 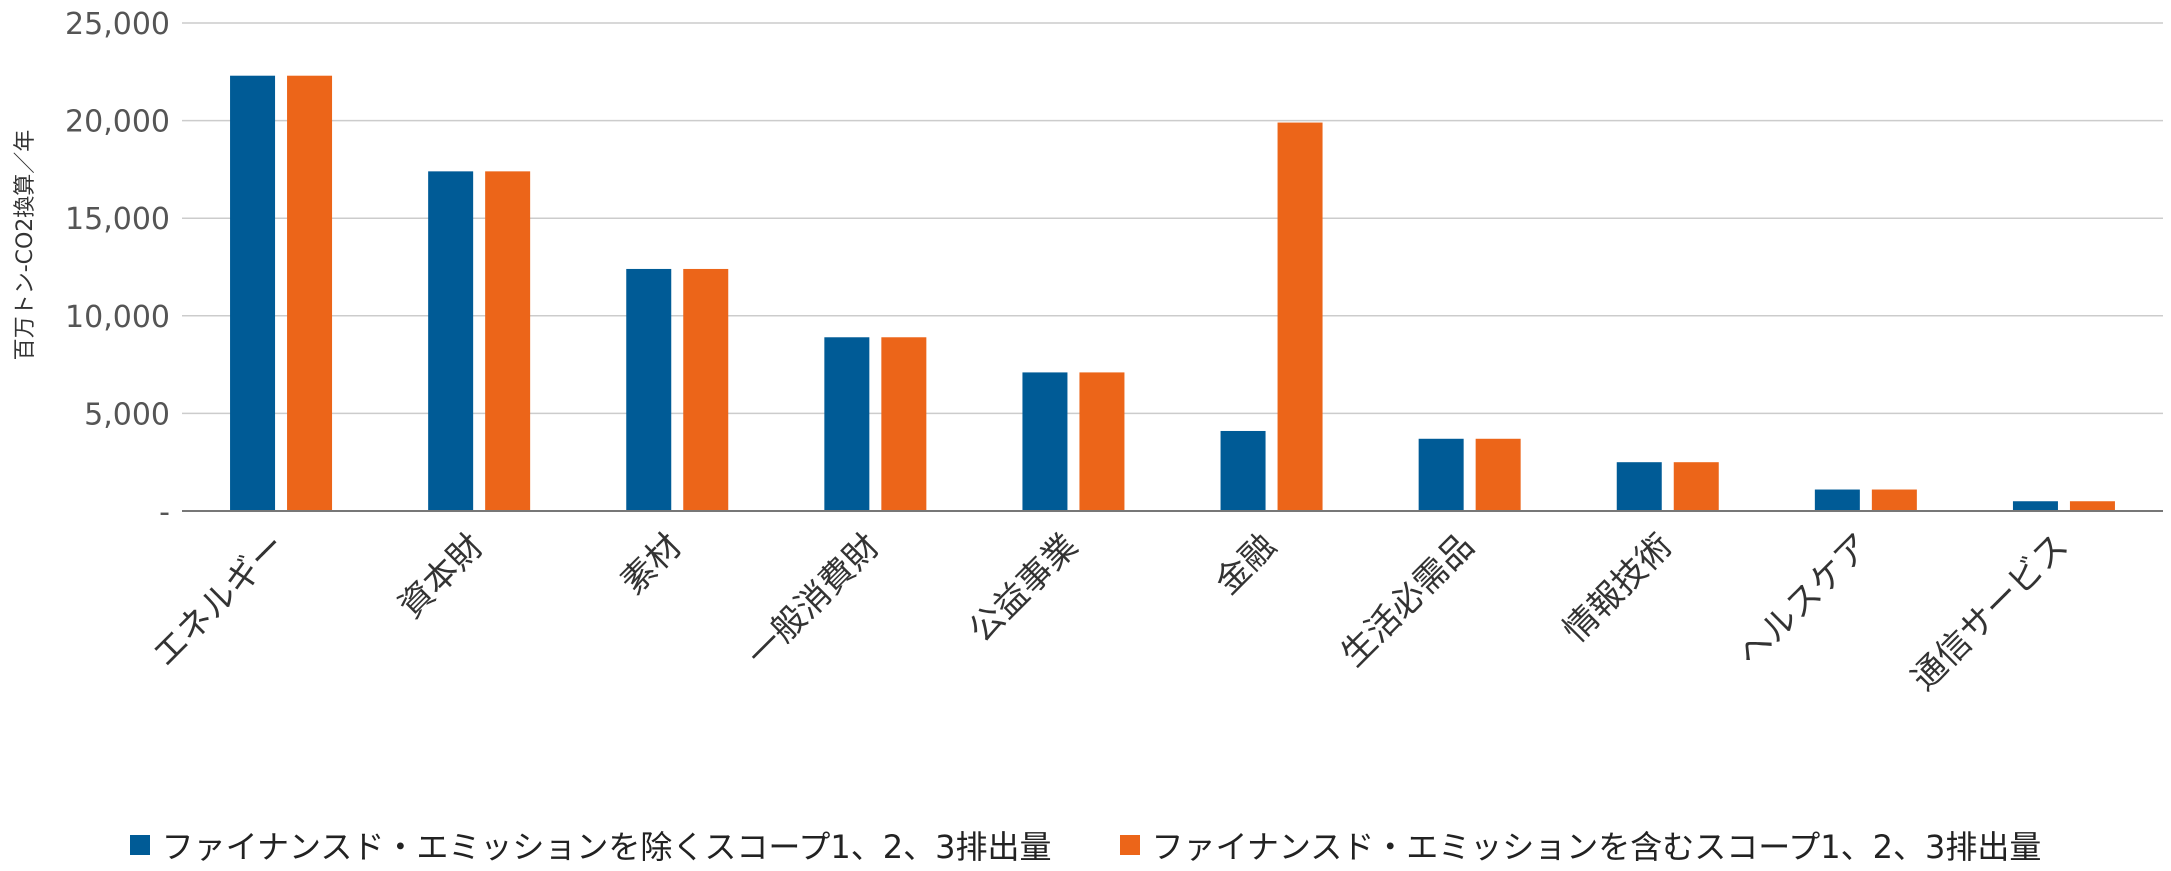 What do you see at coordinates (441, 576) in the screenshot?
I see `x-category-label: 資本財` at bounding box center [441, 576].